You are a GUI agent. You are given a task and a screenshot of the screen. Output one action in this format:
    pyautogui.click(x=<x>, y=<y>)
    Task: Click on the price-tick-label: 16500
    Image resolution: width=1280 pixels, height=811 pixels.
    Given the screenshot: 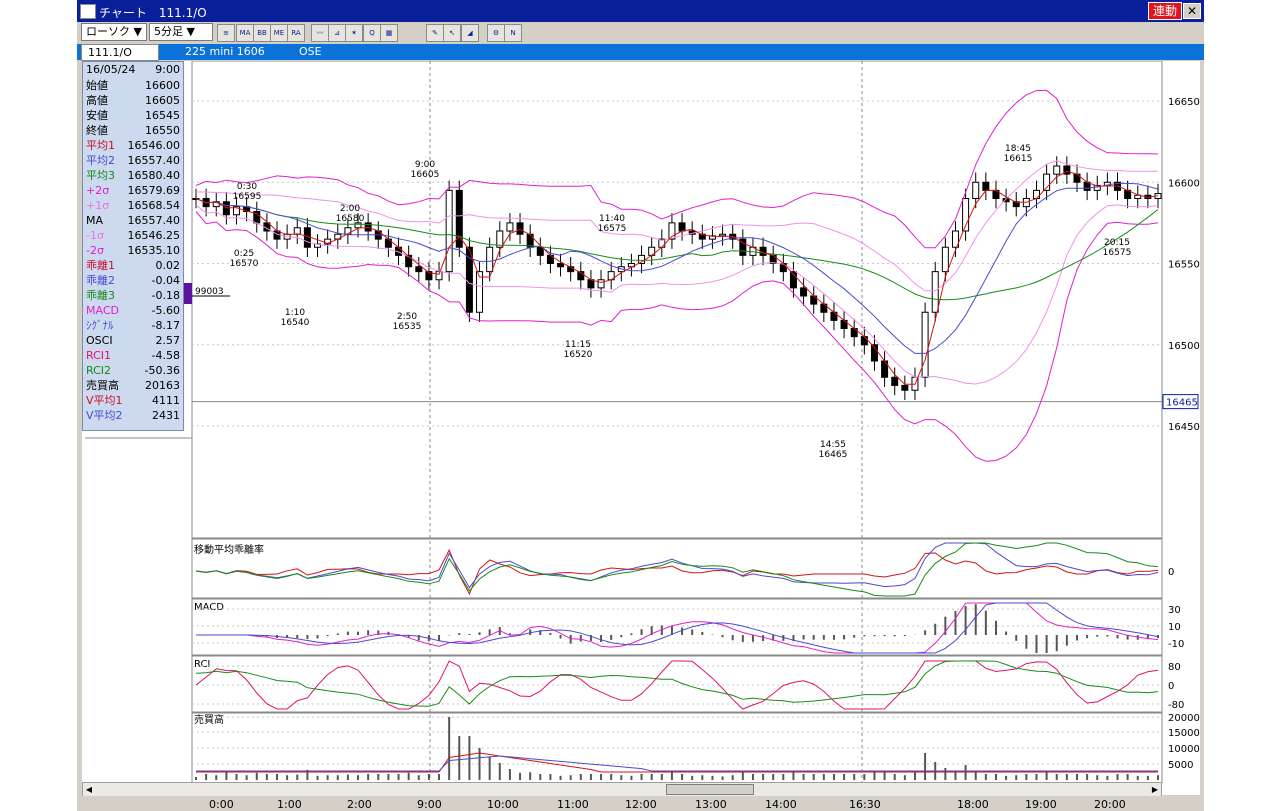 What is the action you would take?
    pyautogui.click(x=1184, y=346)
    